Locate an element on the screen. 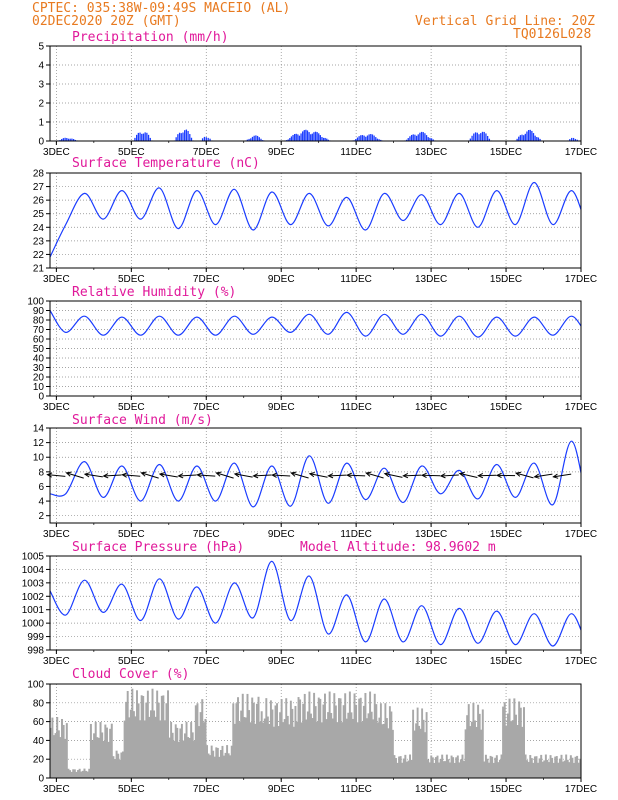 This screenshot has width=618, height=800. header-location: CPTEC: 035:38W-09:49S MACEIO (AL) is located at coordinates (161, 8).